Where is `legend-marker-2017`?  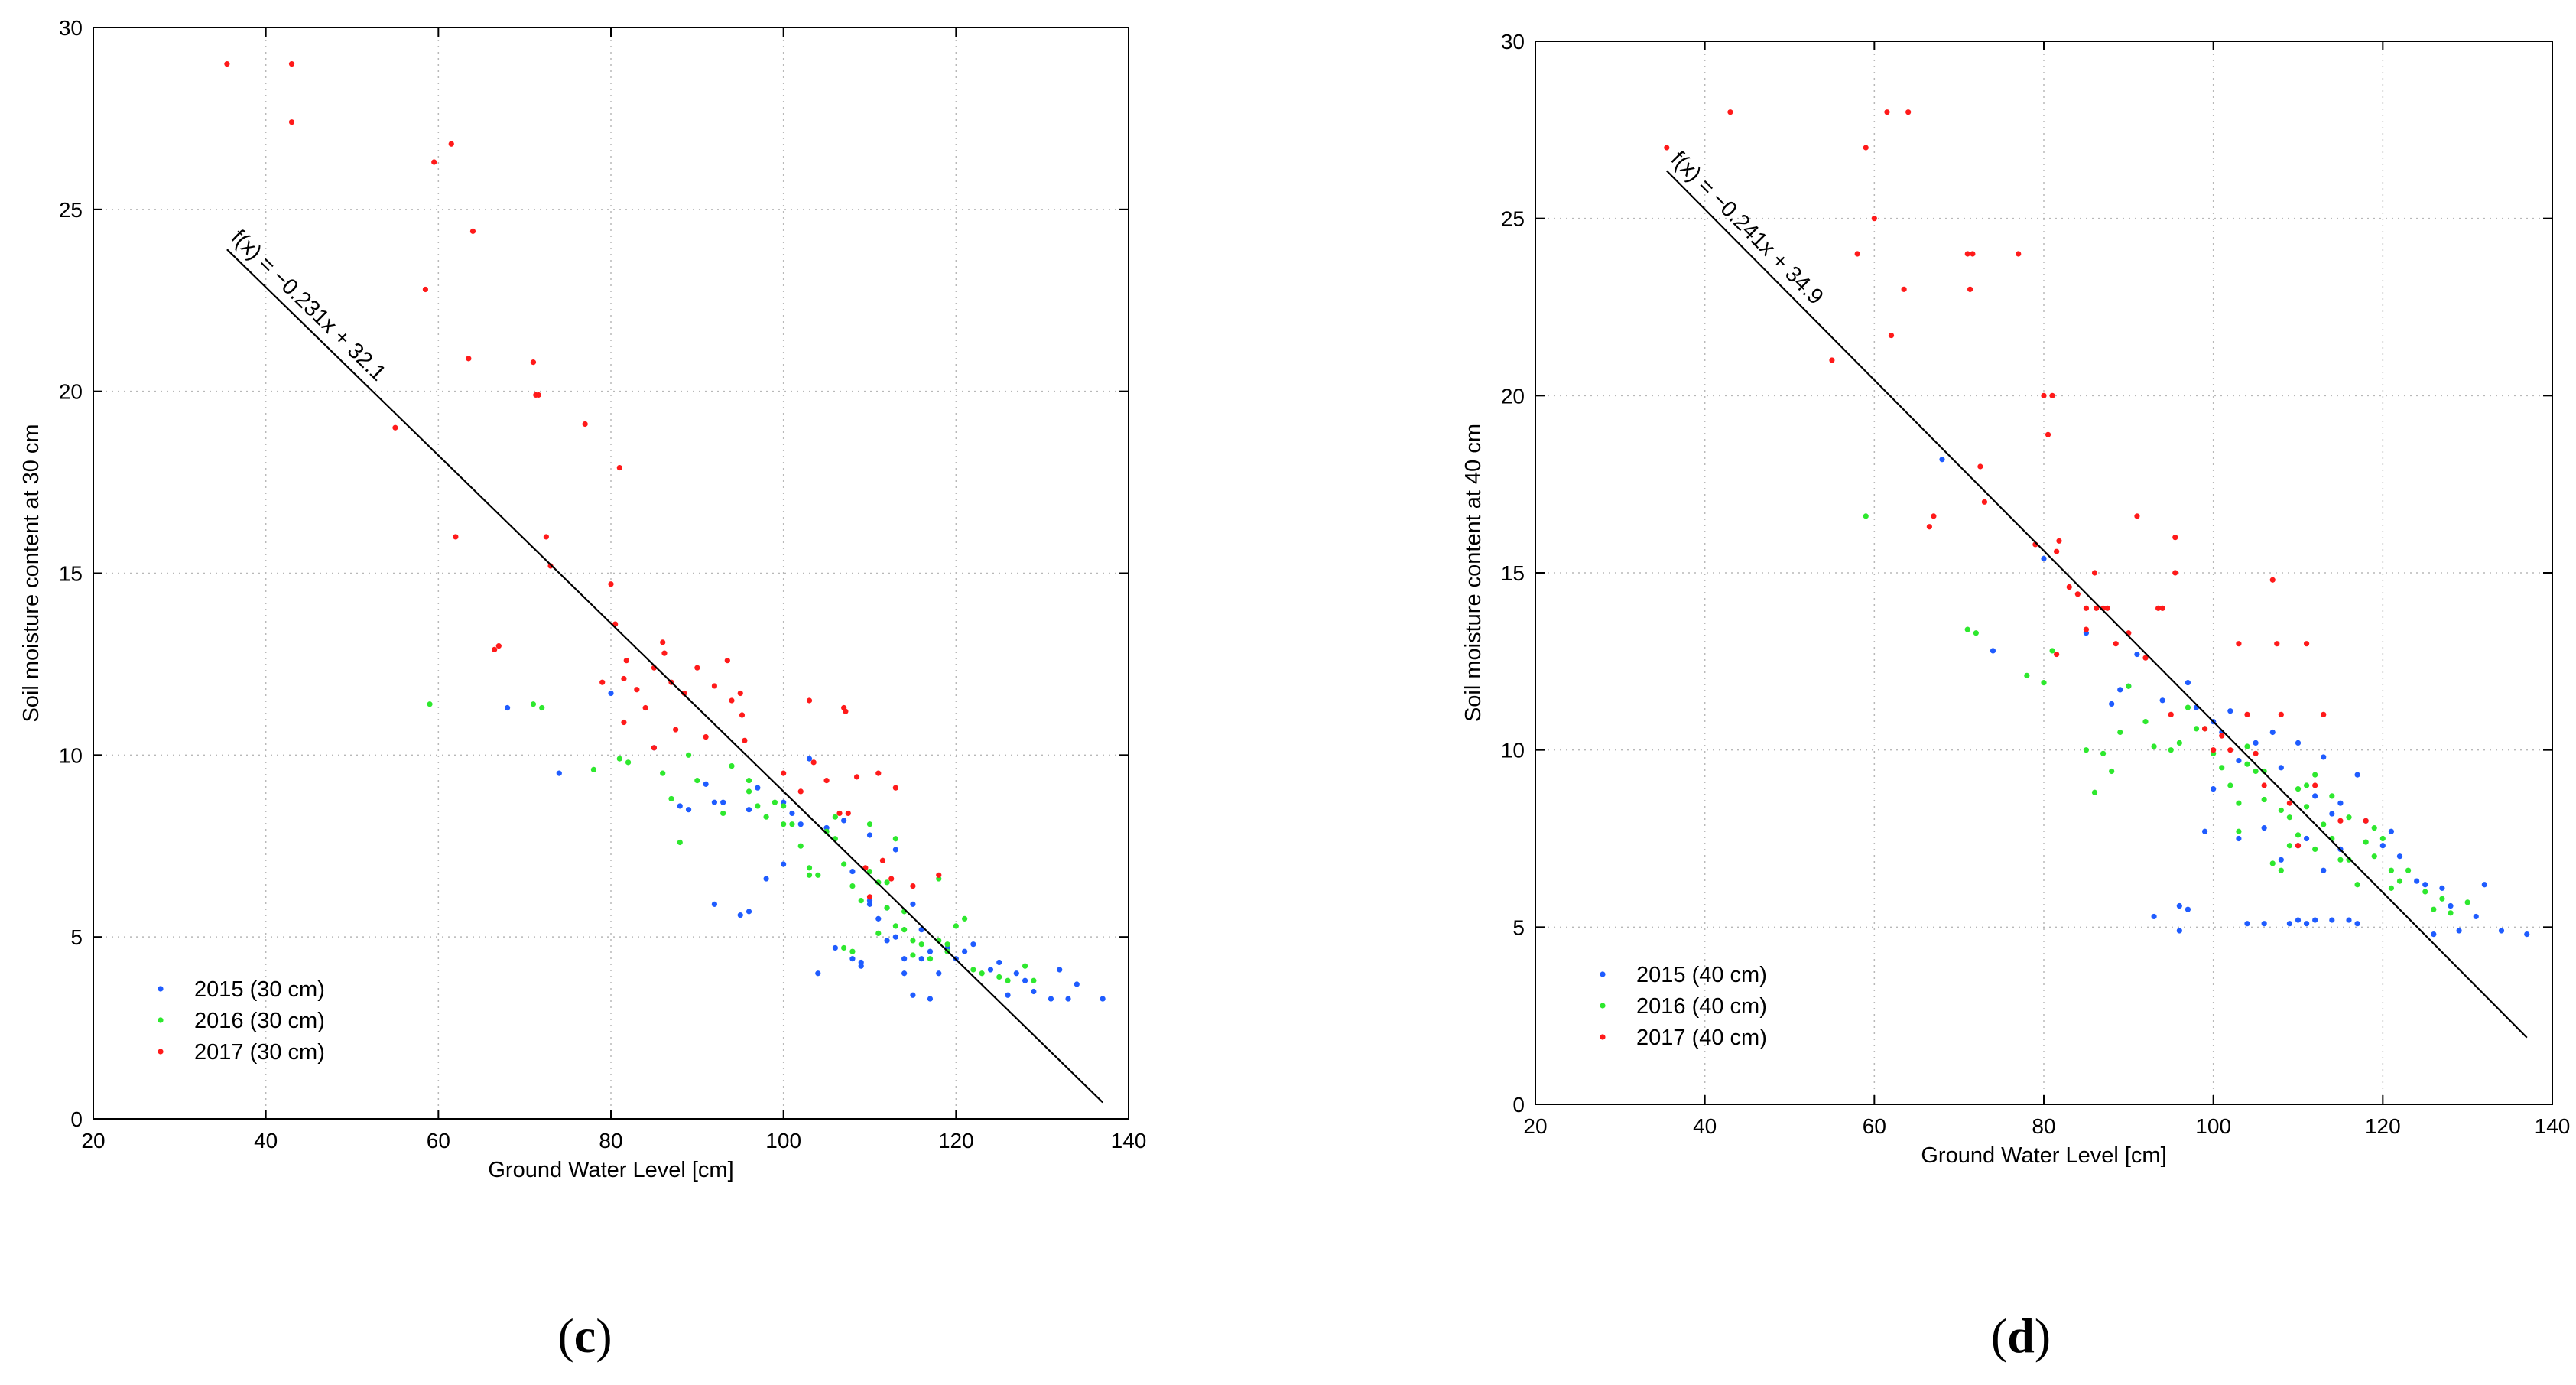 legend-marker-2017 is located at coordinates (1603, 1037).